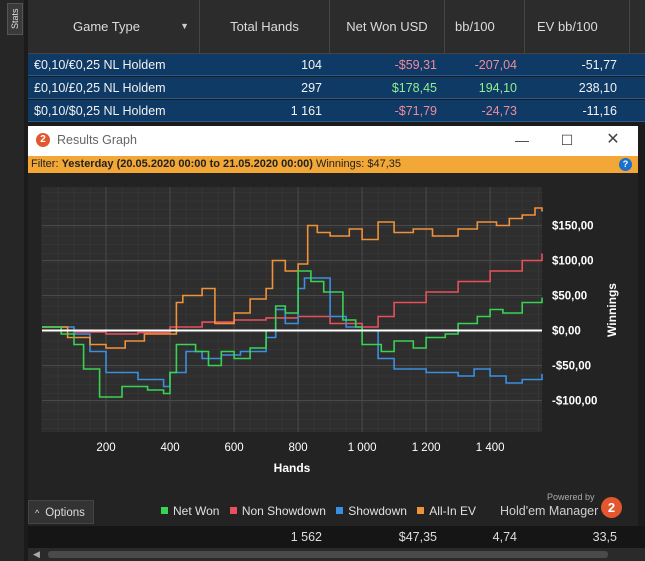 This screenshot has width=645, height=561. I want to click on legend-item-non-showdown: Non Showdown, so click(277, 511).